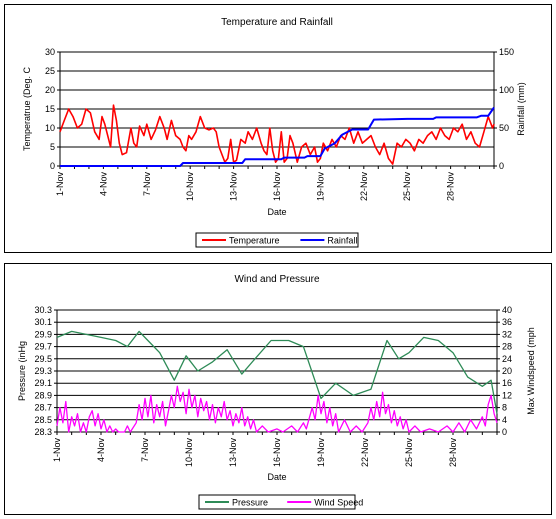 This screenshot has width=556, height=519. I want to click on y-tick-label-left: 28.3, so click(43, 432).